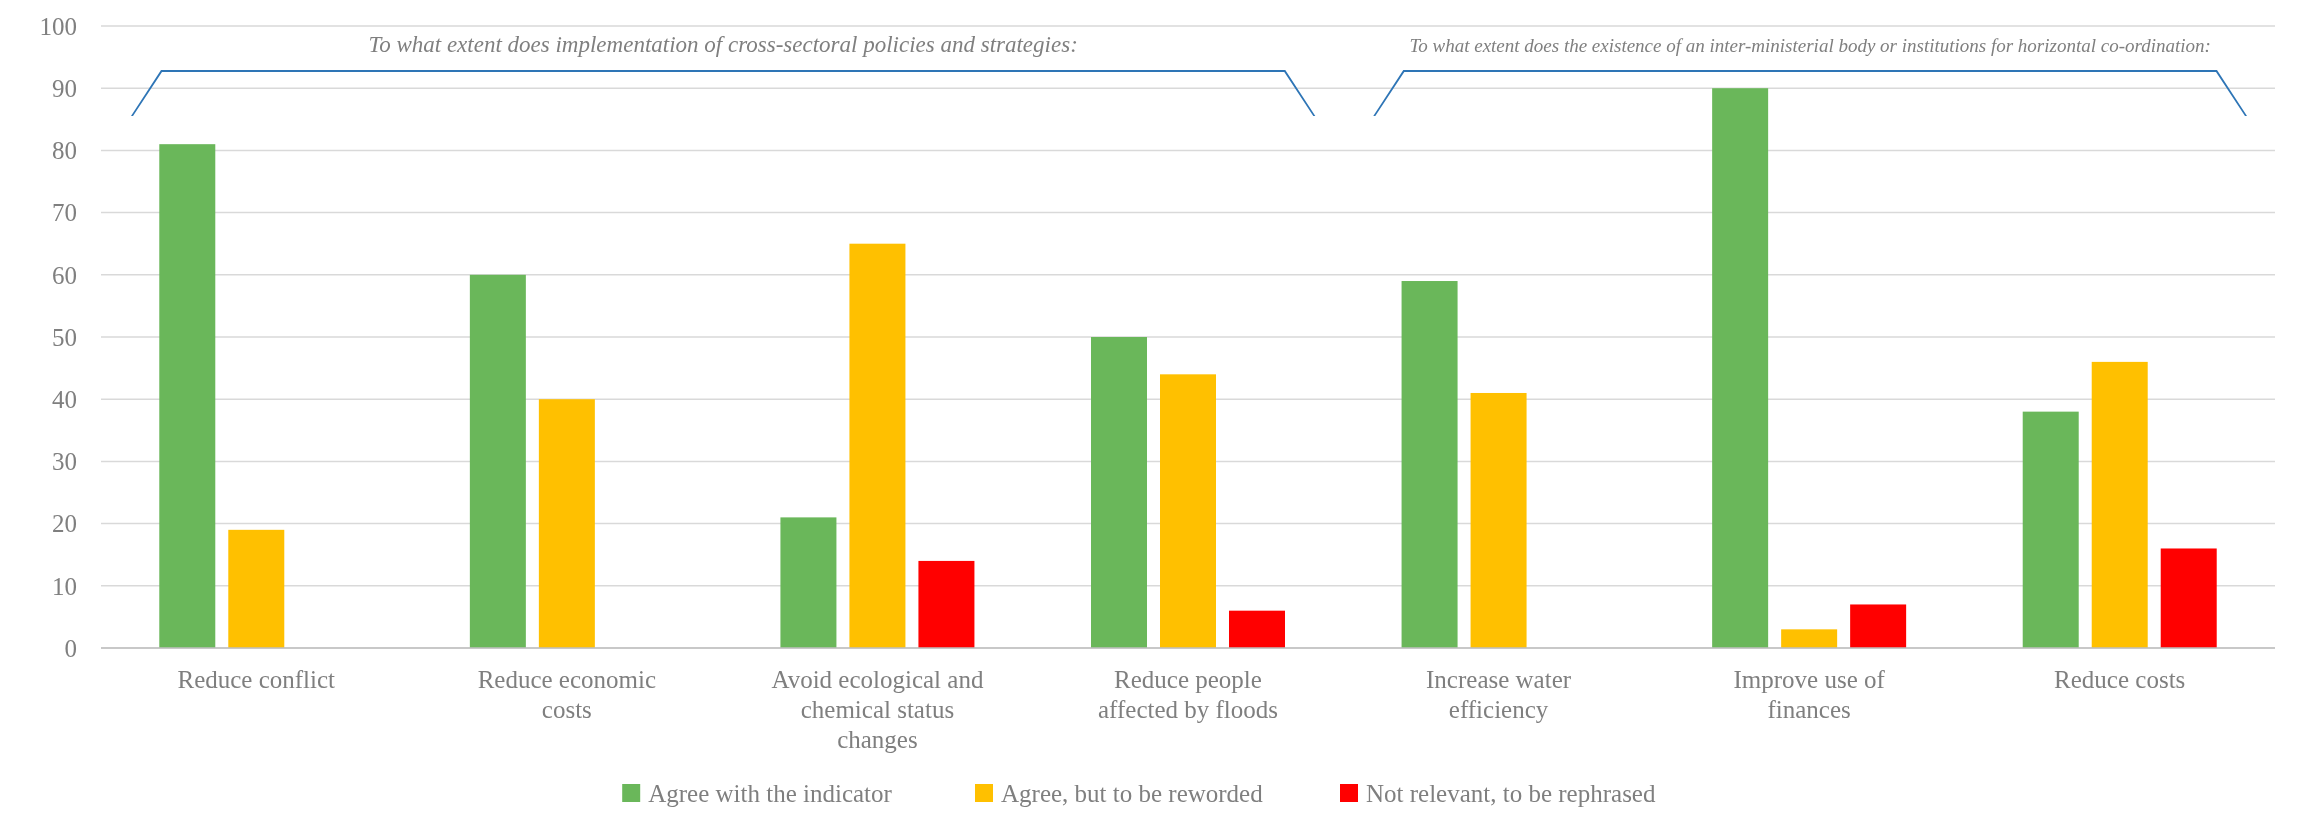 The height and width of the screenshot is (832, 2307). I want to click on x-tick-label: Increase water efficiency, so click(1499, 694).